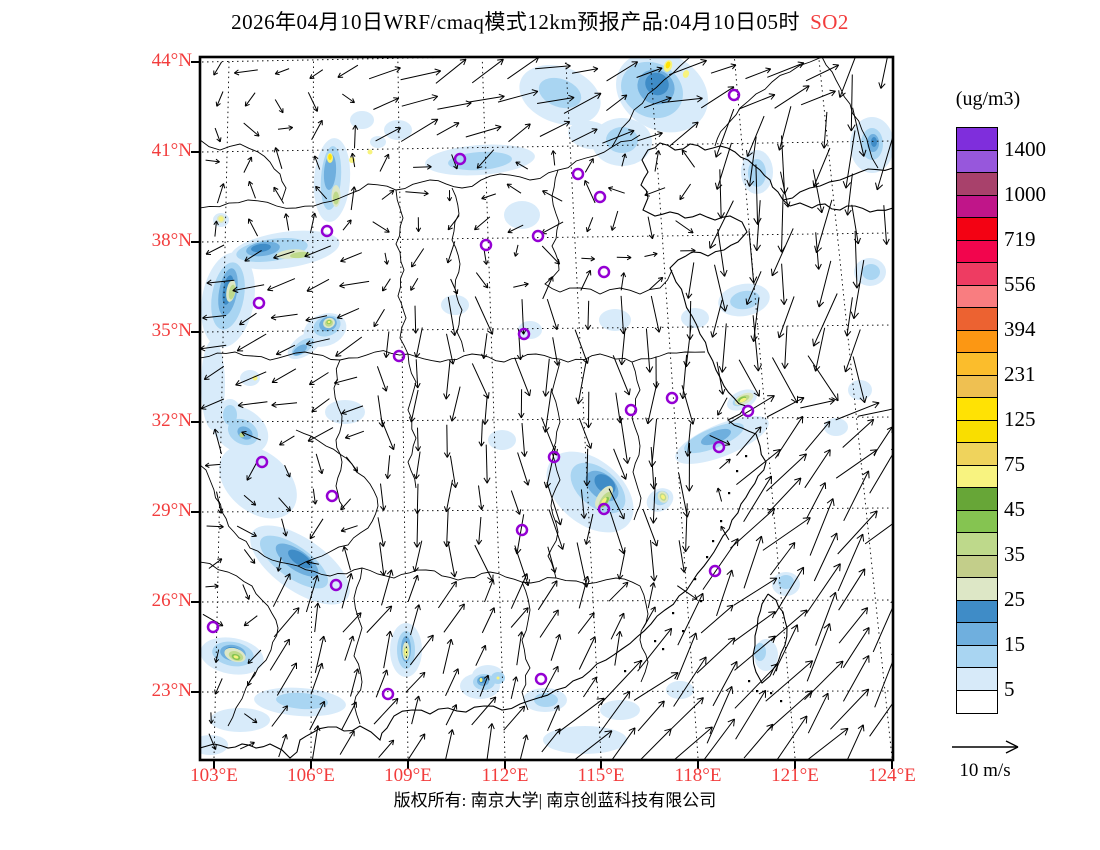 This screenshot has height=850, width=1100. I want to click on lon-axis-label: 109°E, so click(408, 775).